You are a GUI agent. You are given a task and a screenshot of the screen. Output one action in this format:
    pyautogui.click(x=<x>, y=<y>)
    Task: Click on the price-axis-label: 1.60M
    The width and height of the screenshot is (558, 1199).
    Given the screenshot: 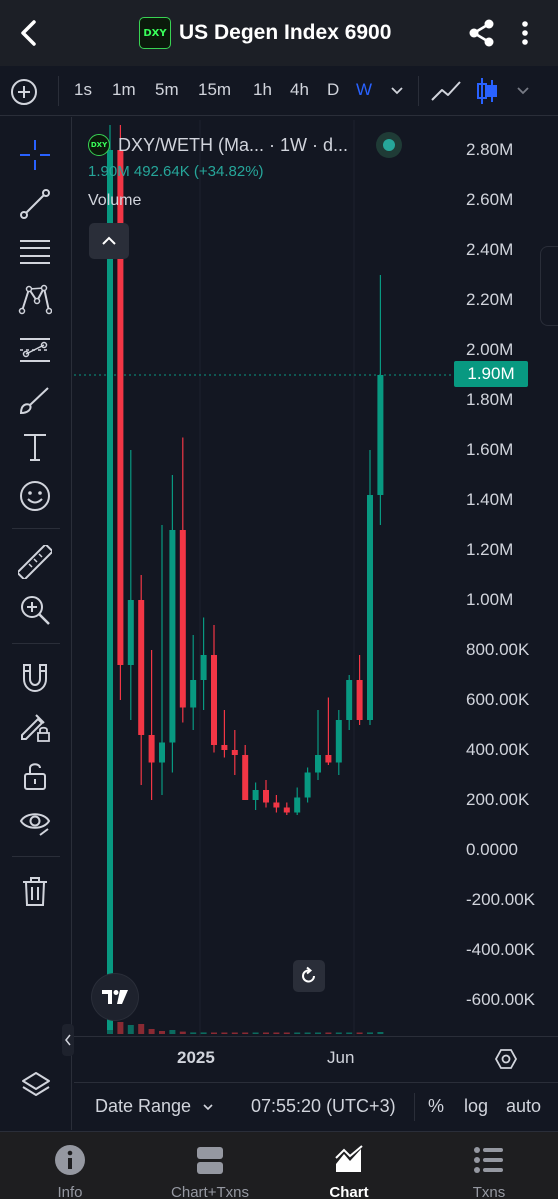 What is the action you would take?
    pyautogui.click(x=490, y=449)
    